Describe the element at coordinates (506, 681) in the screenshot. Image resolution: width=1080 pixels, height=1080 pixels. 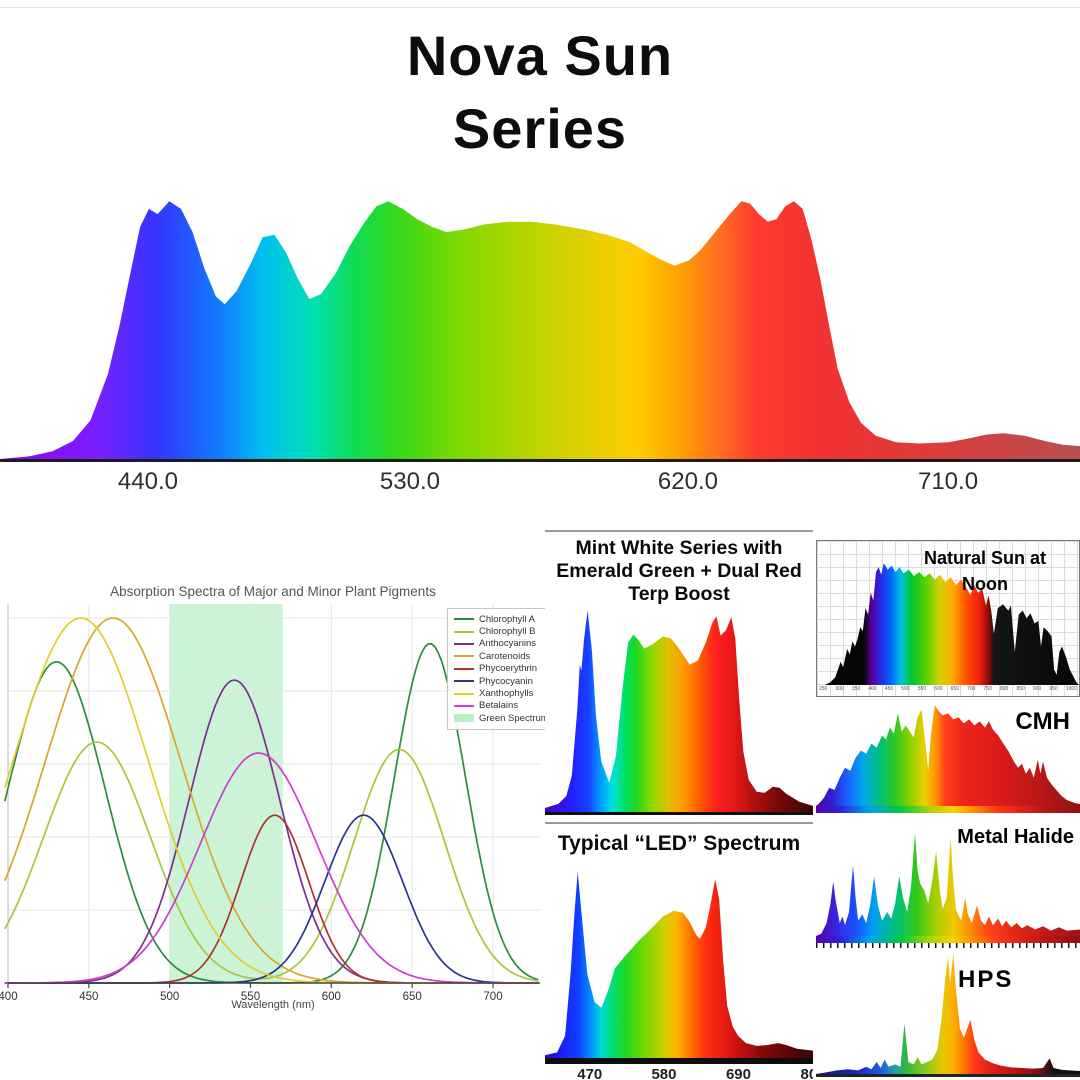
I see `legend-label: Phycocyanin` at that location.